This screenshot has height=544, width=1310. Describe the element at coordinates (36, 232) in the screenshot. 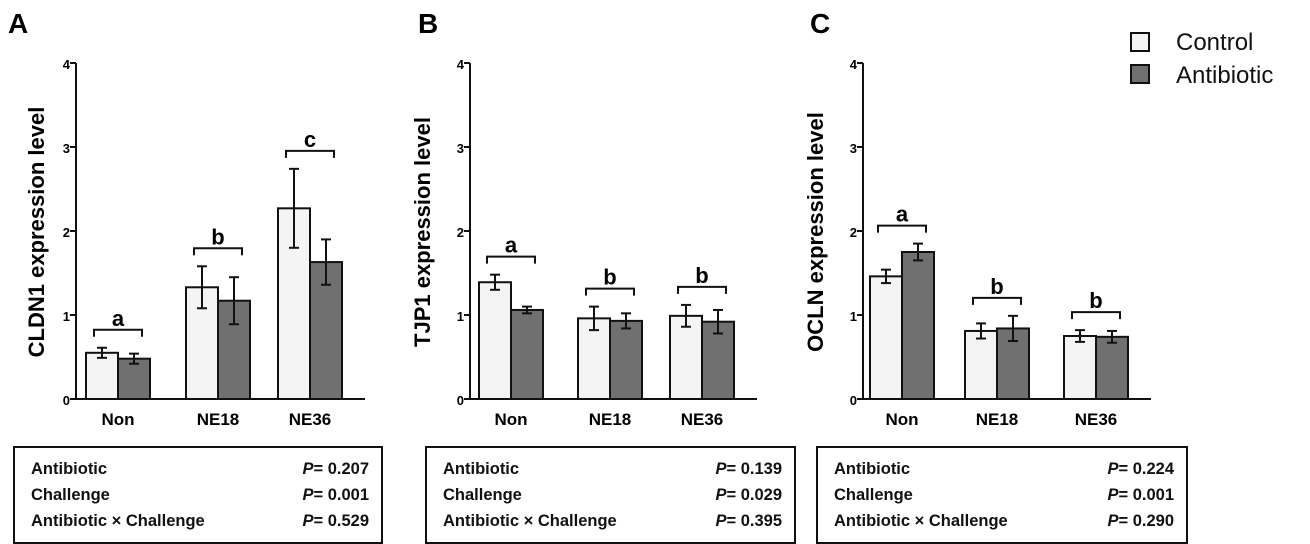

I see `panel-a-ylabel: CLDN1 expression level` at that location.